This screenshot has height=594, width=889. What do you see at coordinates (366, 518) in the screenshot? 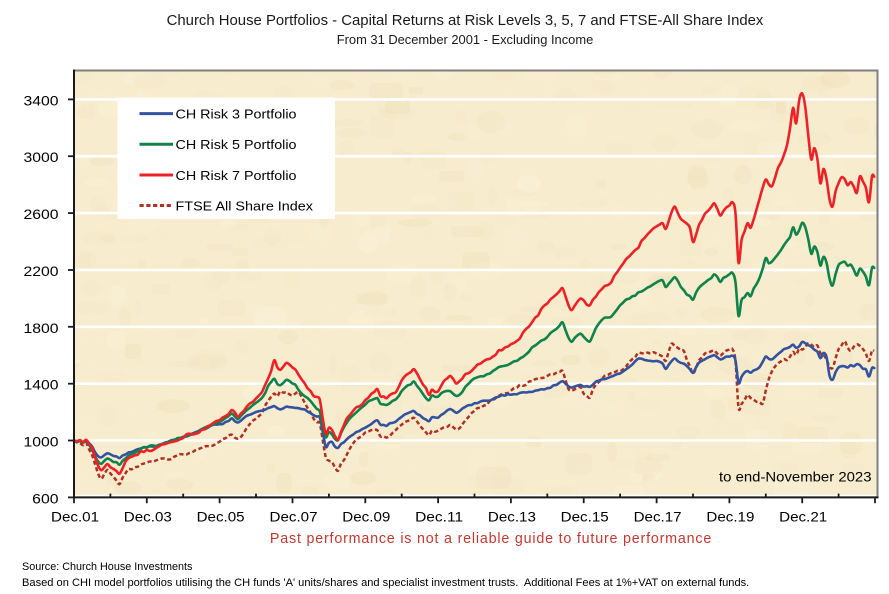
I see `svg-text: Dec.09` at bounding box center [366, 518].